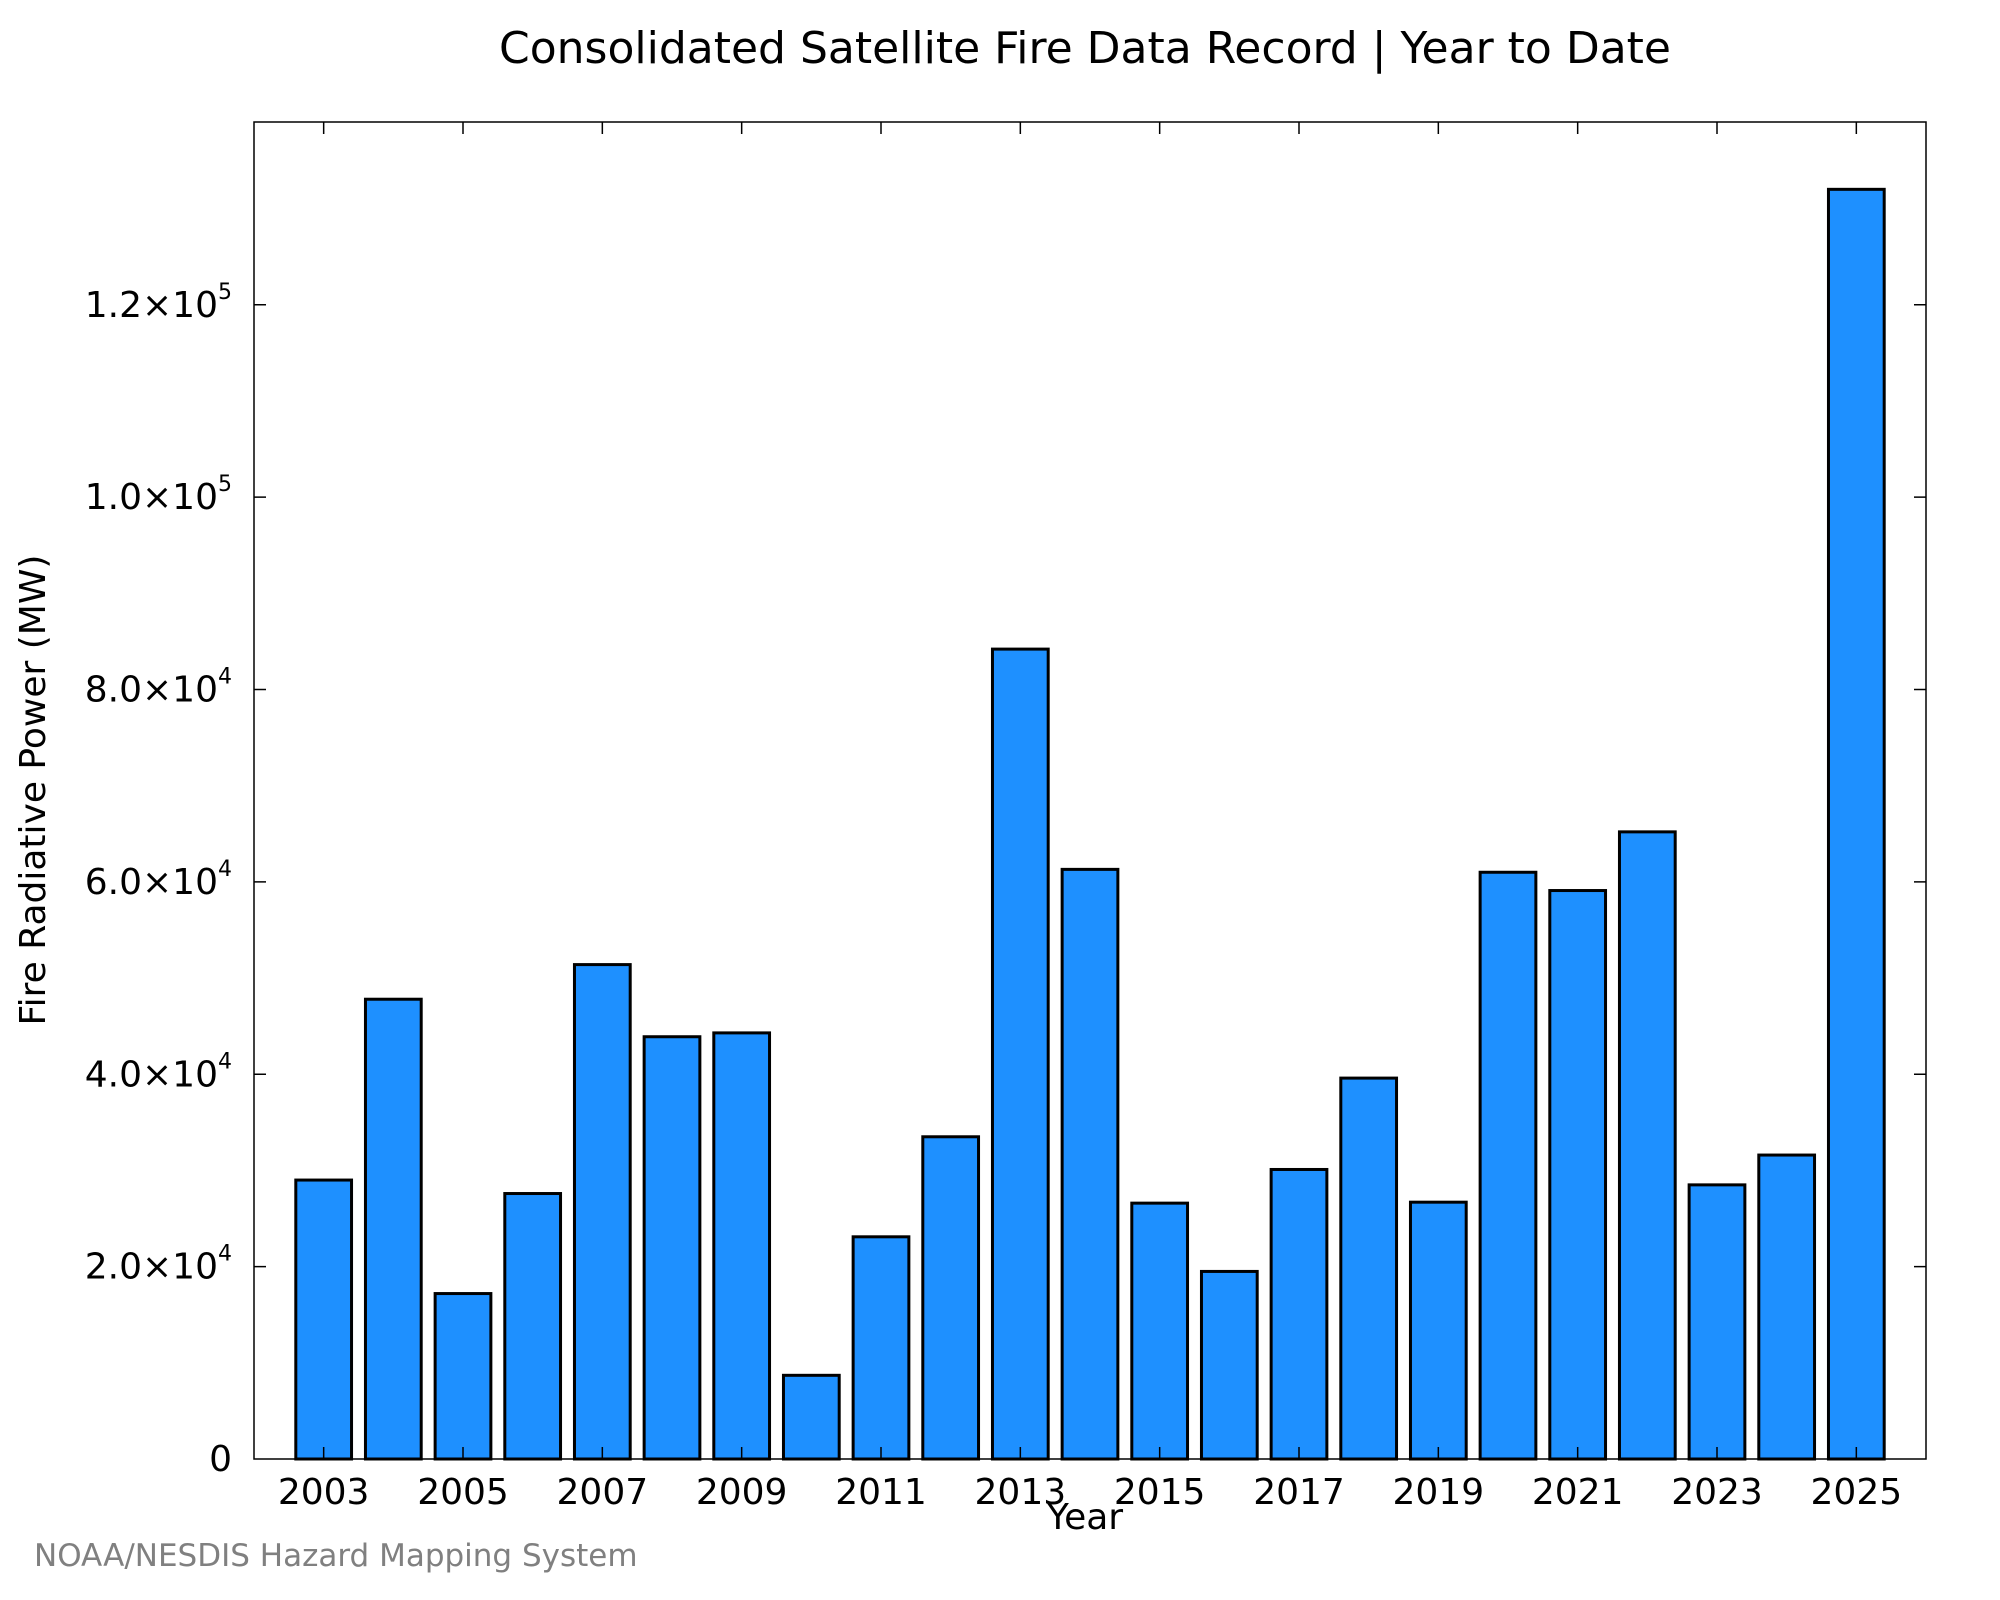  What do you see at coordinates (158, 495) in the screenshot?
I see `y-tick-label: 1.0×10⁵` at bounding box center [158, 495].